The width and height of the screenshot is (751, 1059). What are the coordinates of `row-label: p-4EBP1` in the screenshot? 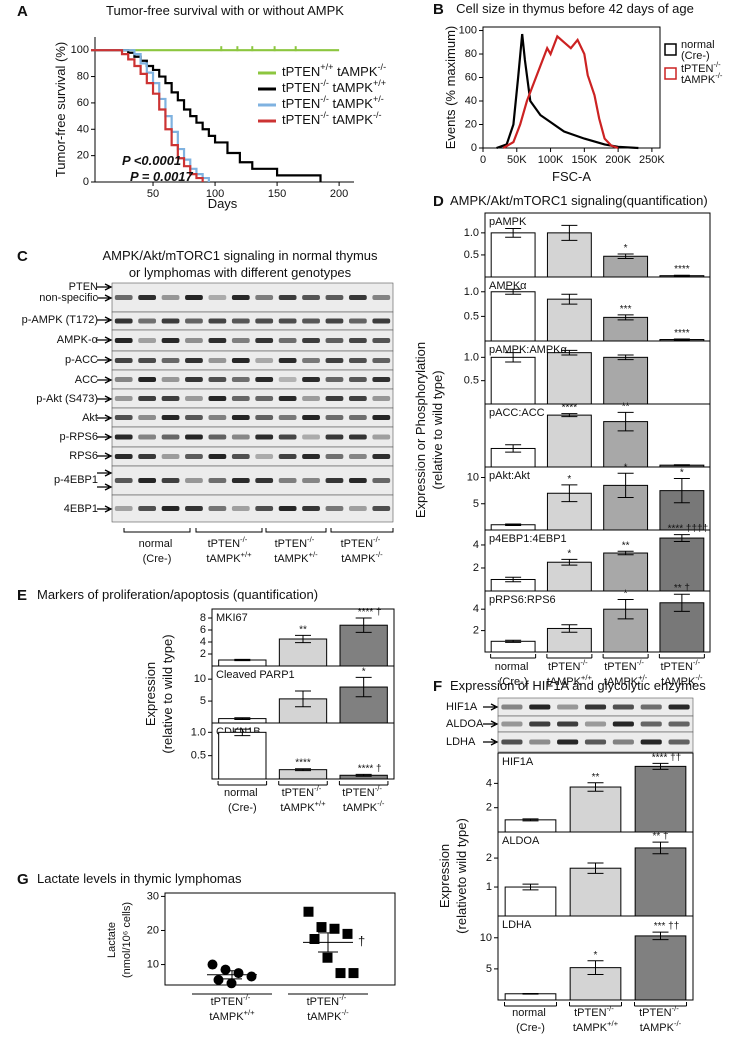 It's located at (76, 480).